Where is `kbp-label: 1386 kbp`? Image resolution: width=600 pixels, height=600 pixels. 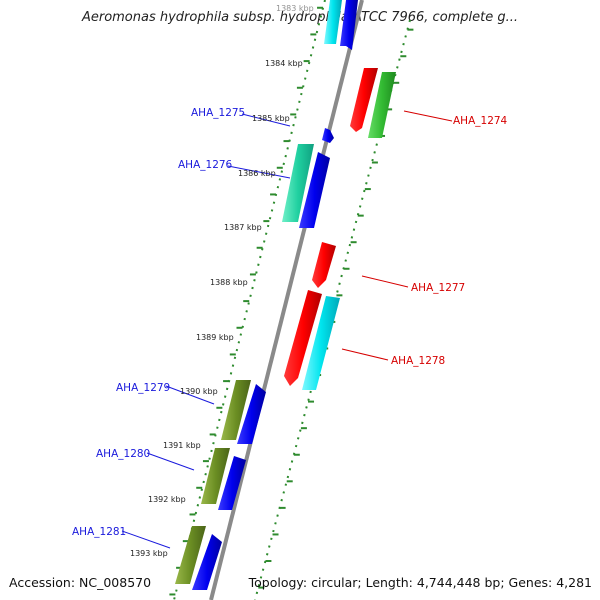
kbp-label: 1386 kbp is located at coordinates (257, 173).